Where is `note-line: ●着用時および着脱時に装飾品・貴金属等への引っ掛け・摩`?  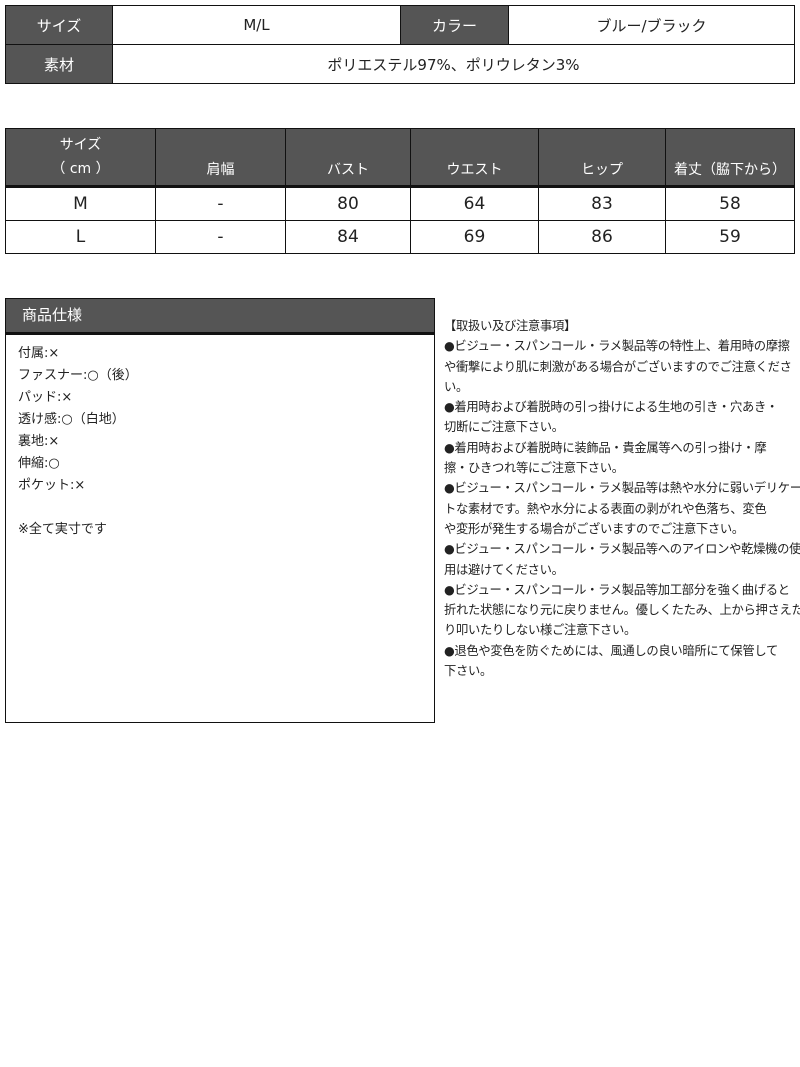 note-line: ●着用時および着脱時に装飾品・貴金属等への引っ掛け・摩 is located at coordinates (605, 447).